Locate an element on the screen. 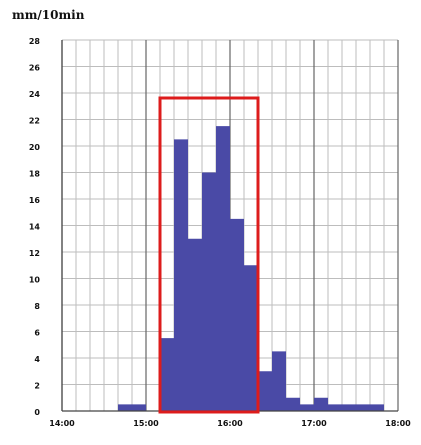 Image resolution: width=421 pixels, height=445 pixels. y-tick-label: 28 is located at coordinates (35, 41).